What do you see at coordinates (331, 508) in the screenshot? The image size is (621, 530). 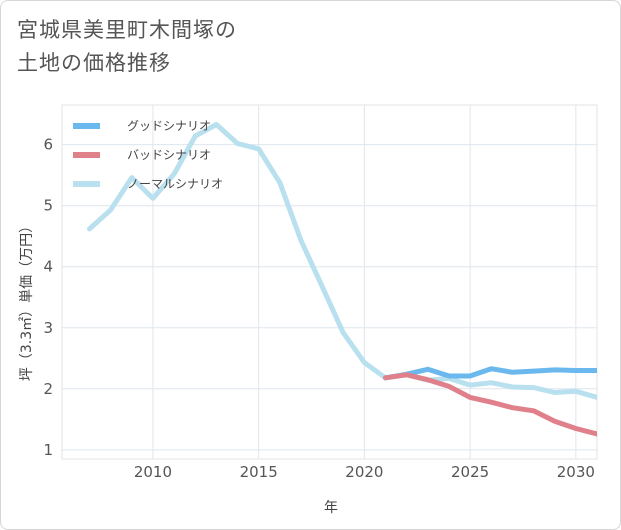 I see `x-axis-label: 年` at bounding box center [331, 508].